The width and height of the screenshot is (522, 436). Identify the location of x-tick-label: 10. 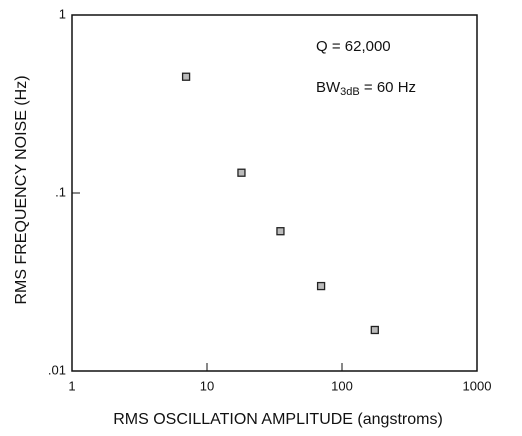
(207, 385).